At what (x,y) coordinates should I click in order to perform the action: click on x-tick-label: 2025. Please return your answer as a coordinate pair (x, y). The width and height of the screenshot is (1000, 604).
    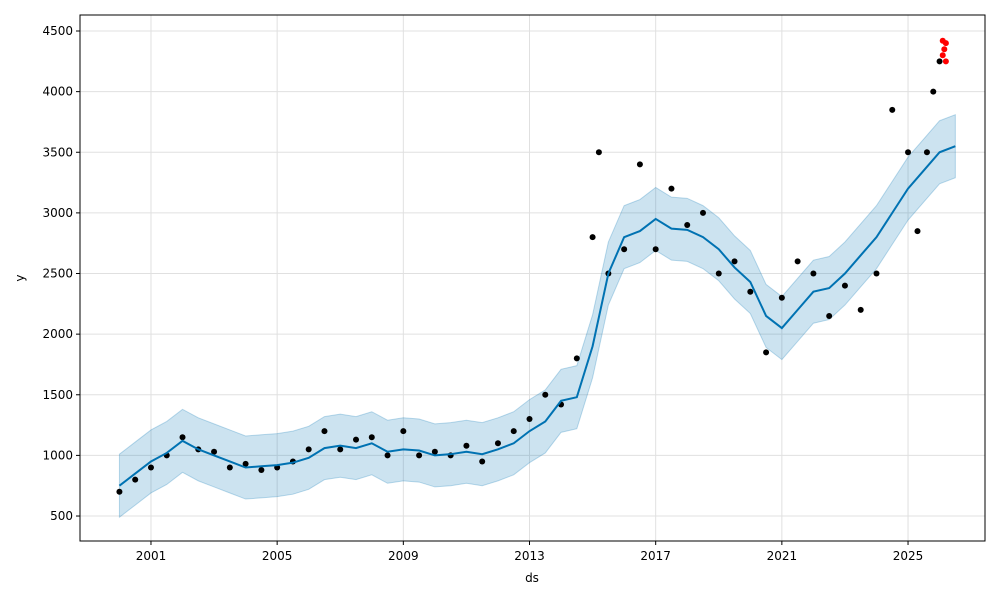
    Looking at the image, I should click on (908, 556).